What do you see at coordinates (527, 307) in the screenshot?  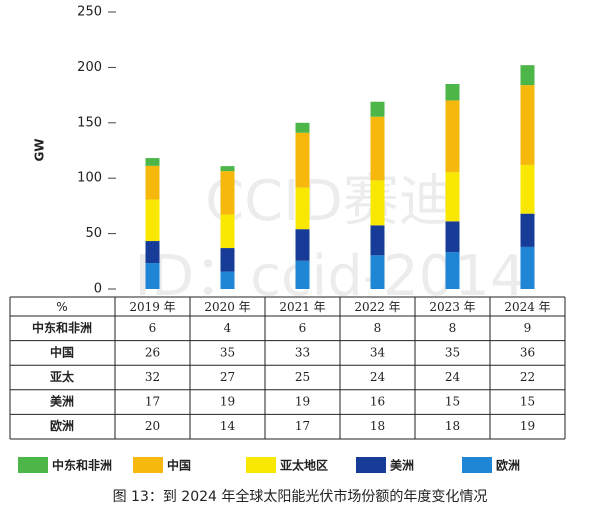 I see `x-tick-label: 2024 年` at bounding box center [527, 307].